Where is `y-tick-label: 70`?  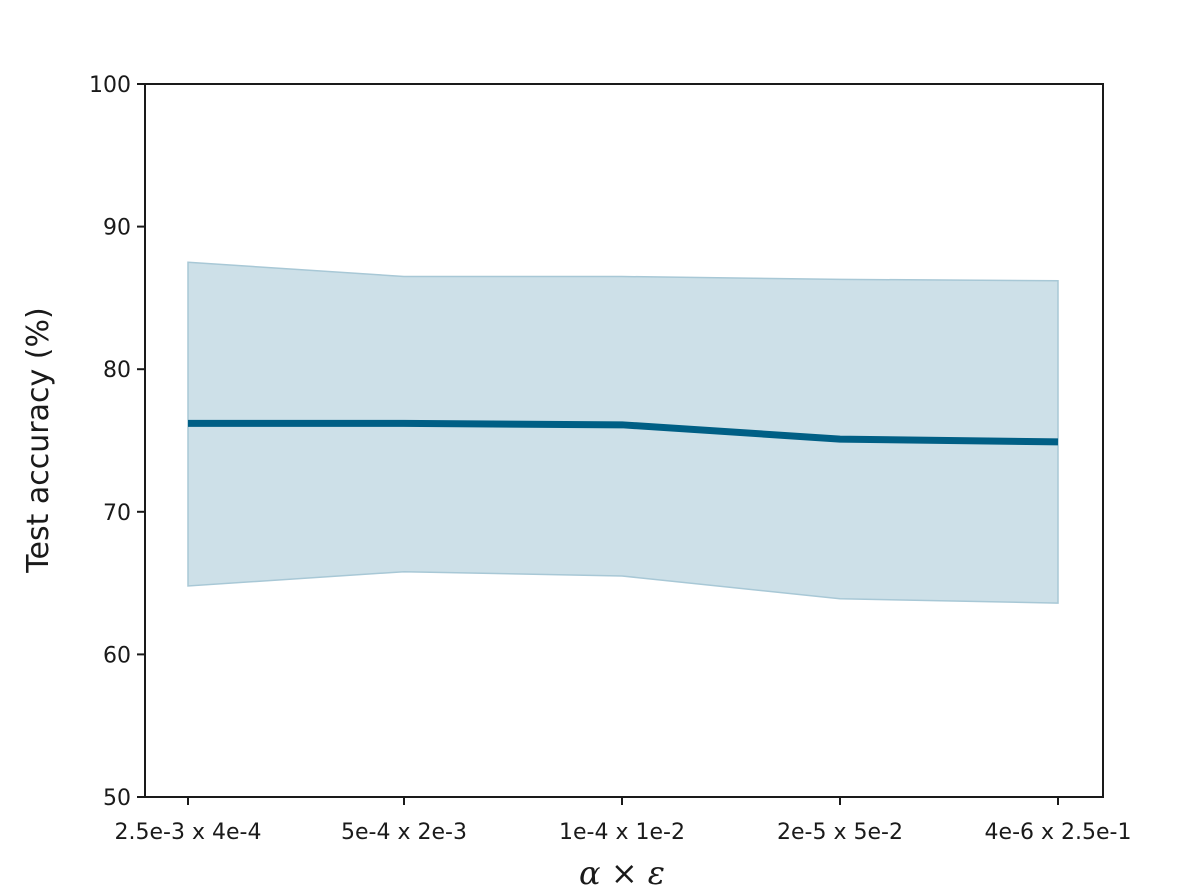 y-tick-label: 70 is located at coordinates (117, 513).